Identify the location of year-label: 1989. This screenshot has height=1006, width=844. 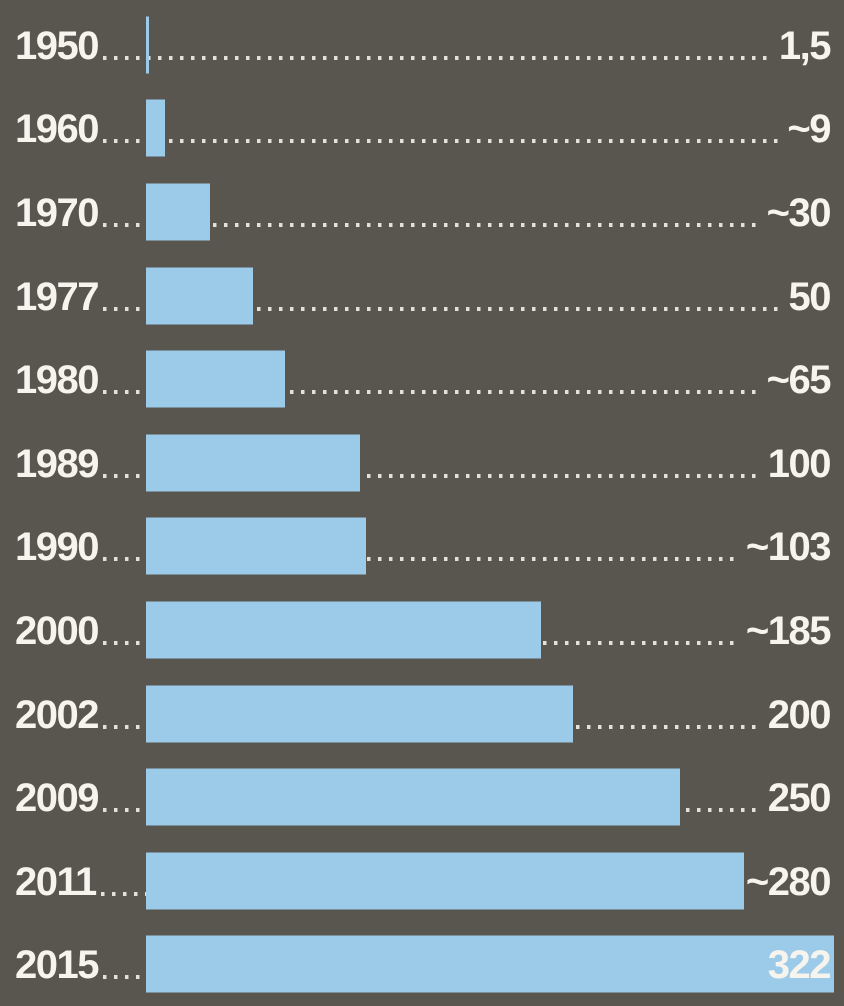
(57, 463).